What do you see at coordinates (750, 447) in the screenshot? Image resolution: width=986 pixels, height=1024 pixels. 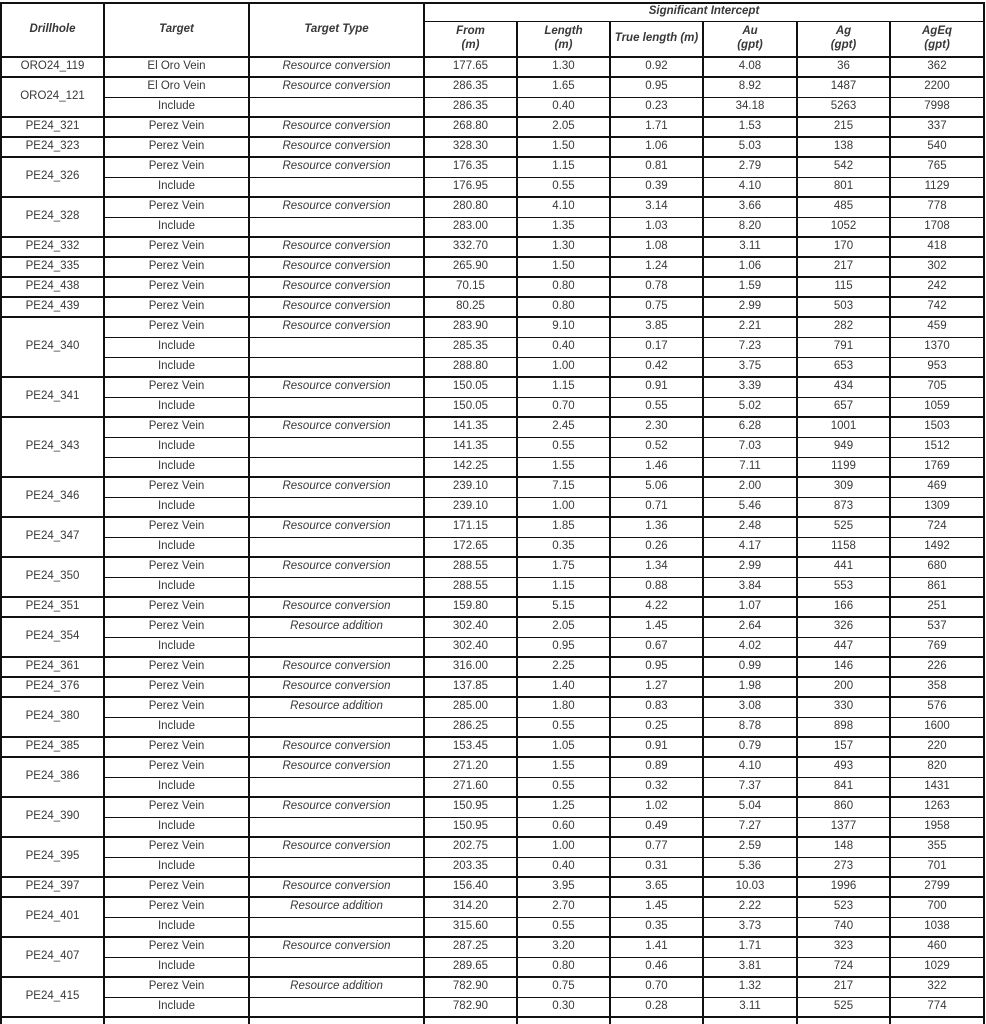 I see `au-cell: 7.03` at bounding box center [750, 447].